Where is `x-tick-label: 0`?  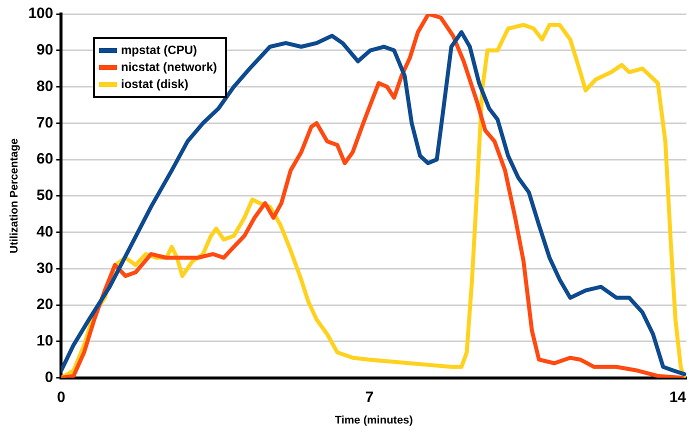
x-tick-label: 0 is located at coordinates (61, 397).